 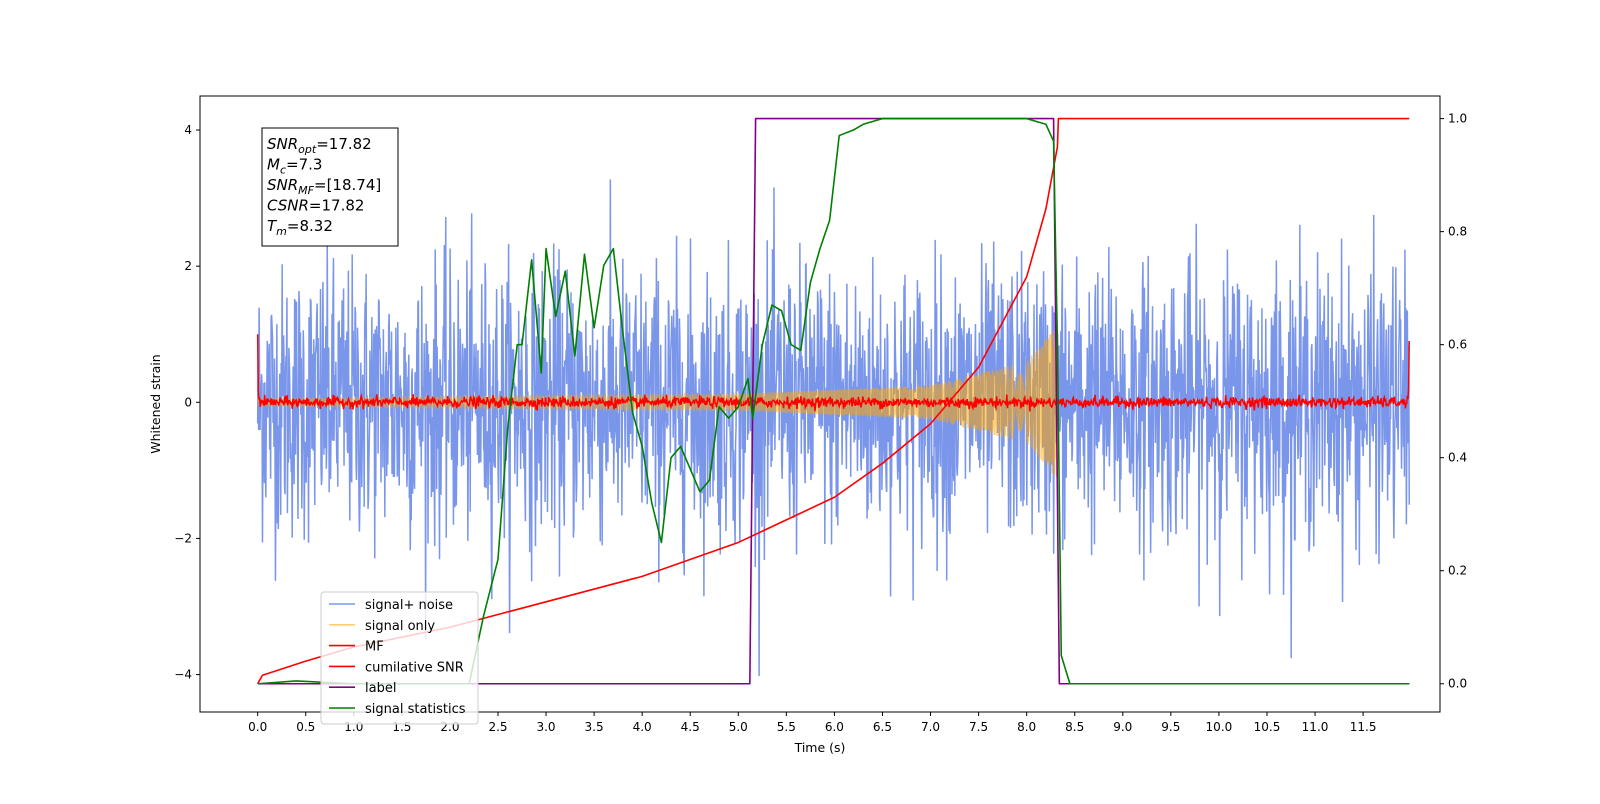 What do you see at coordinates (183, 538) in the screenshot?
I see `y-left-tick-label: −2` at bounding box center [183, 538].